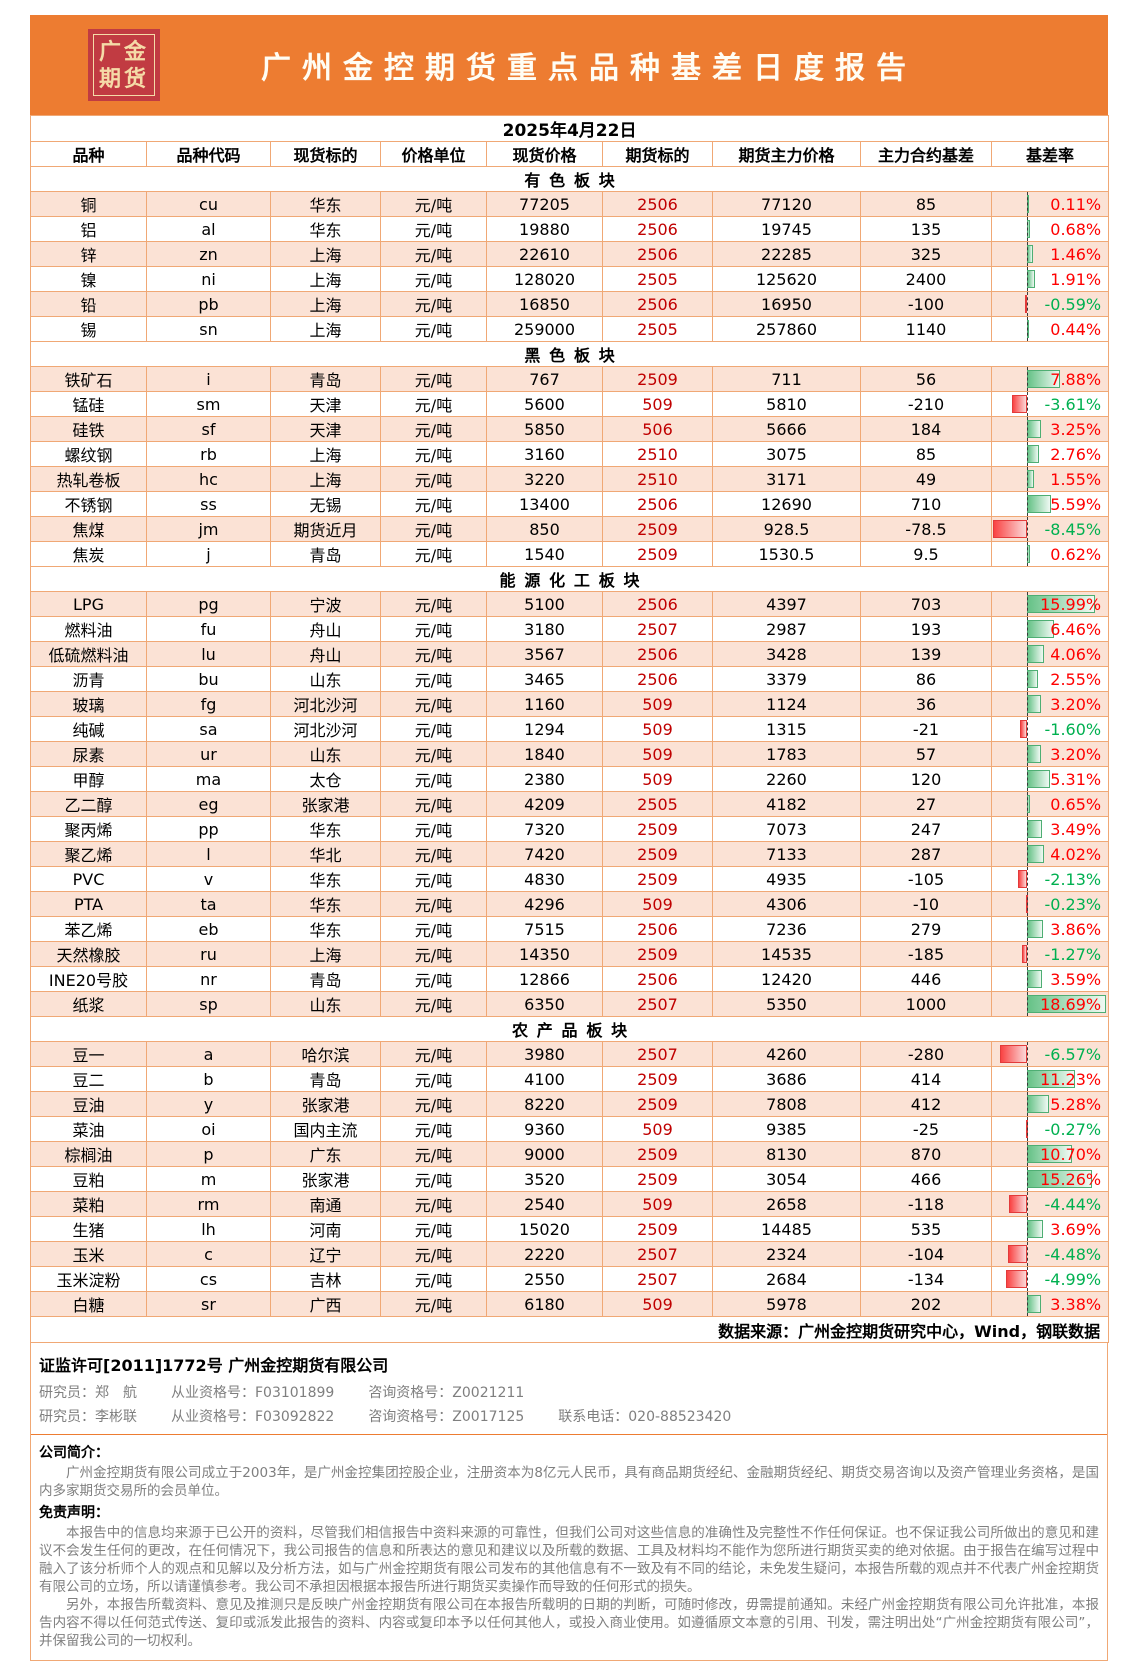 Image resolution: width=1137 pixels, height=1661 pixels. I want to click on cell-code: lu, so click(208, 654).